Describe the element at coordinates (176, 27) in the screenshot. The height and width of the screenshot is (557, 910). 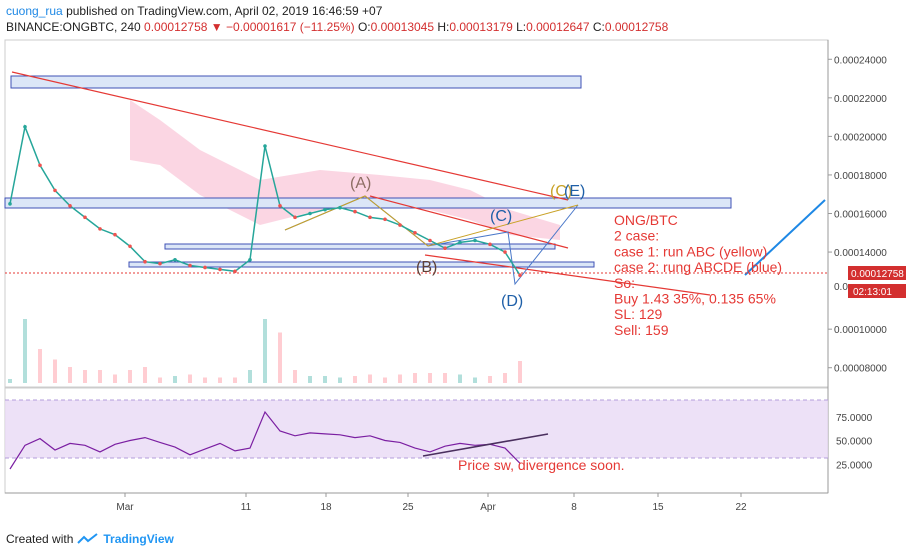
I see `last-price: 0.00012758` at that location.